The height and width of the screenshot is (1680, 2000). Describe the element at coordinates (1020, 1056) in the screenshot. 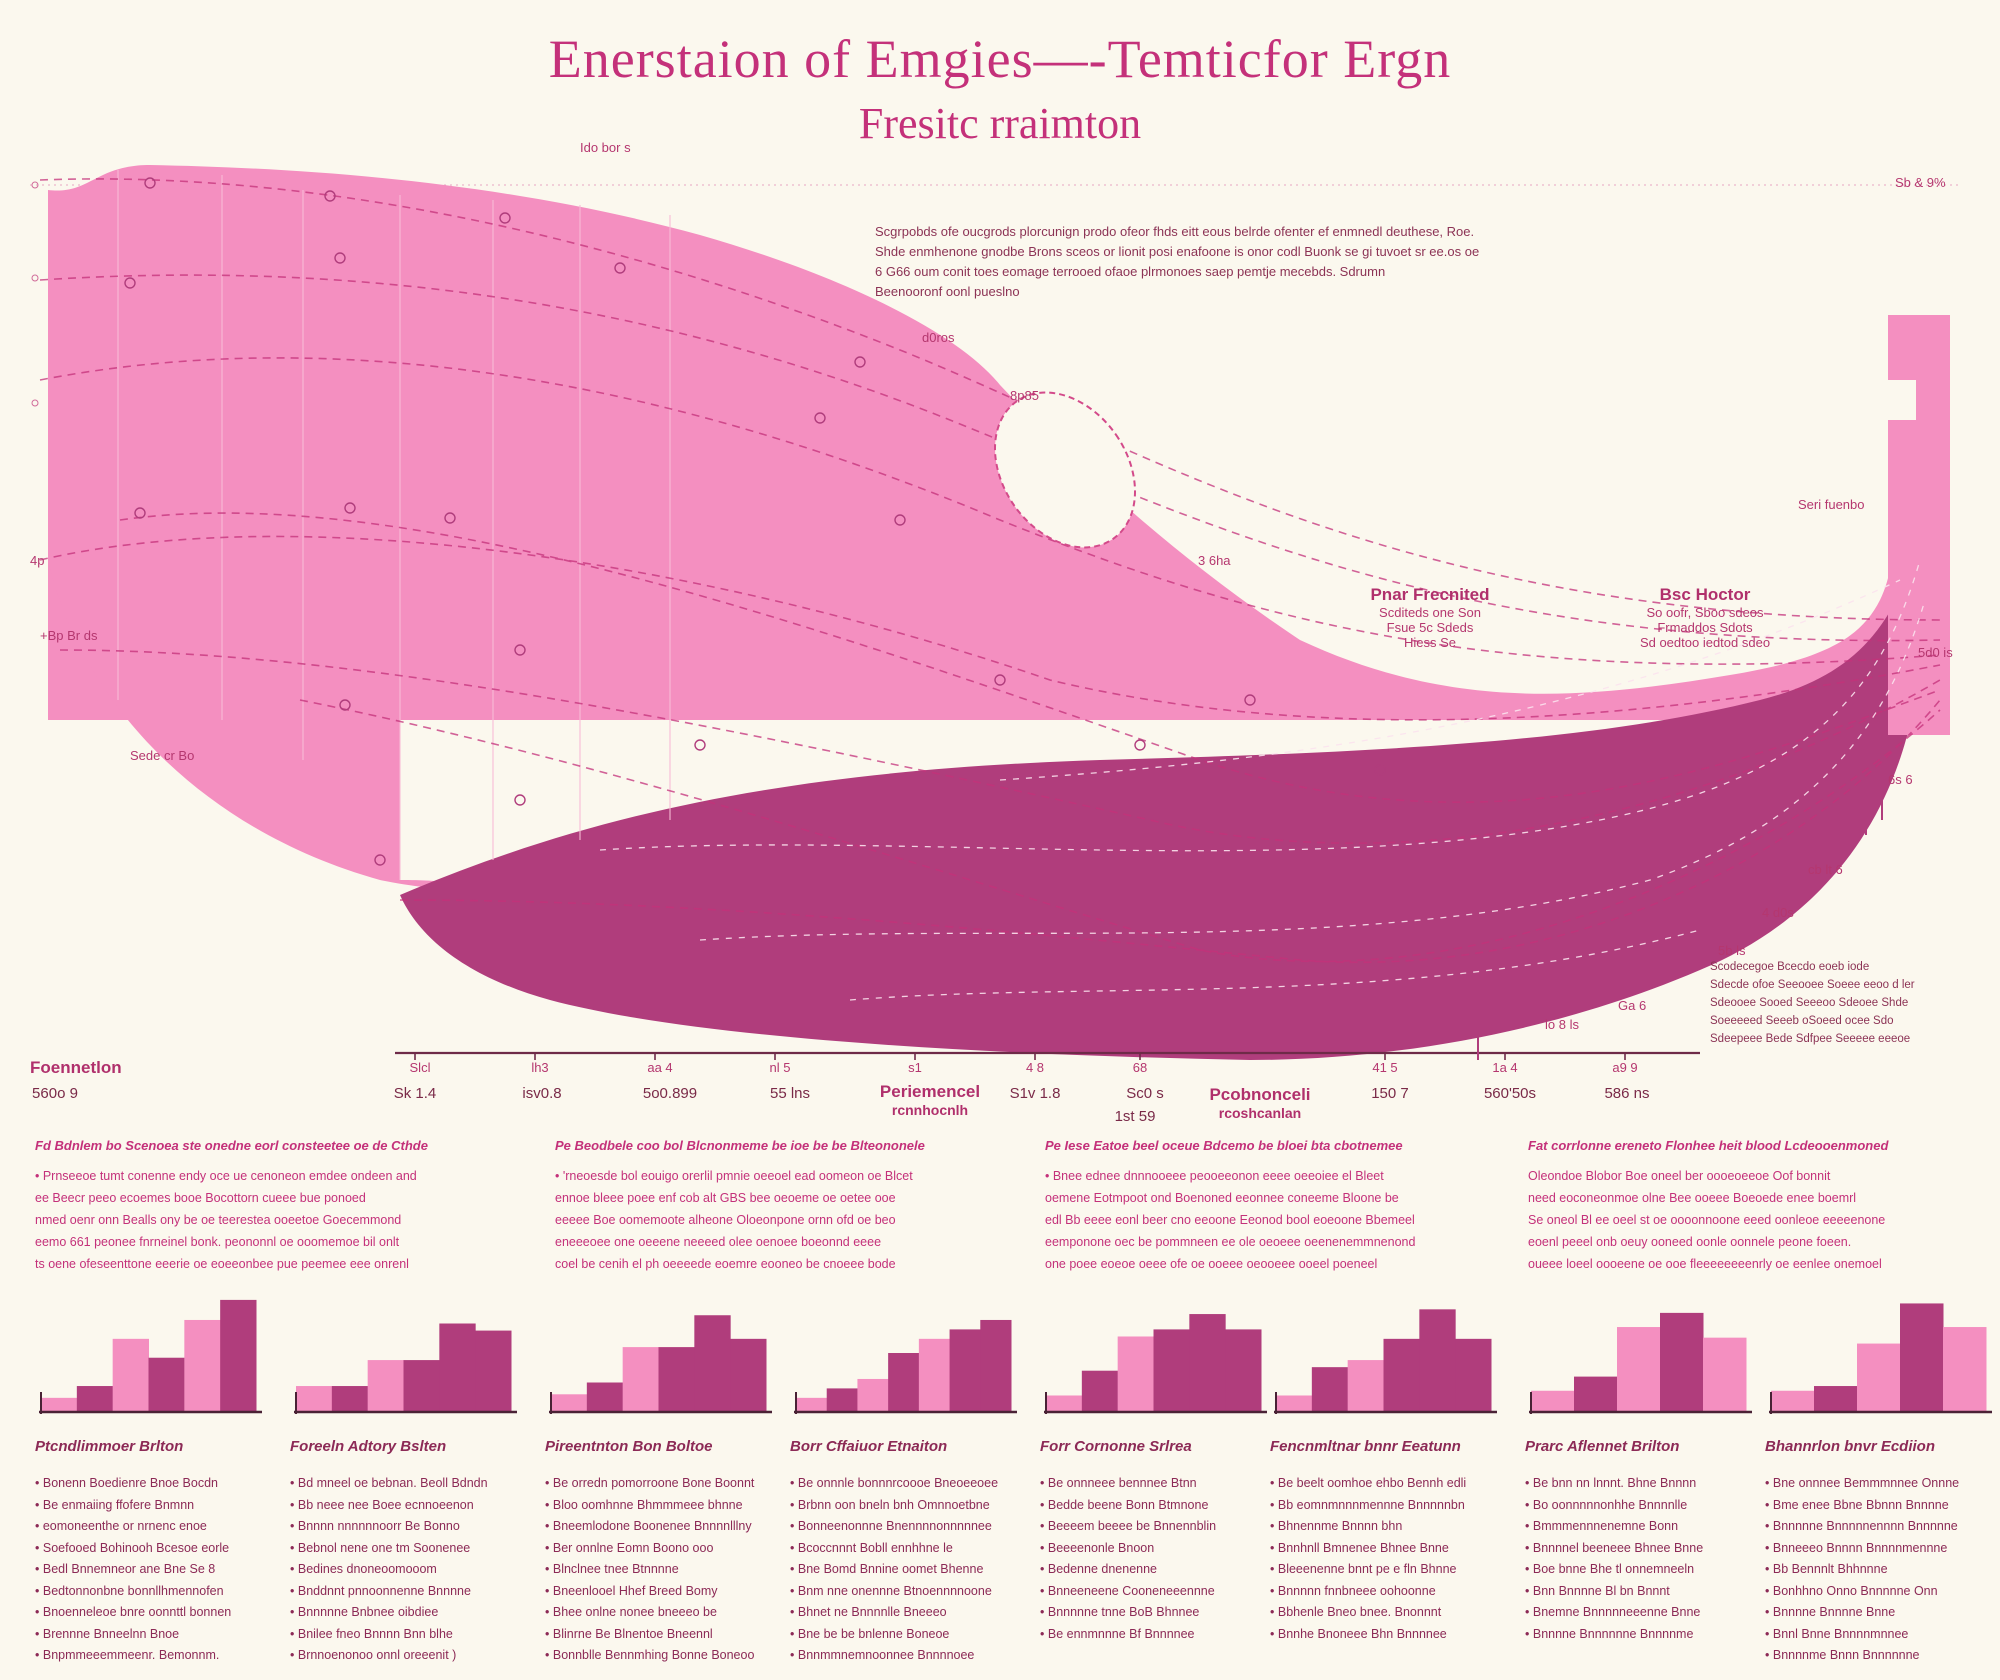

I see `x-axis-ticks` at that location.